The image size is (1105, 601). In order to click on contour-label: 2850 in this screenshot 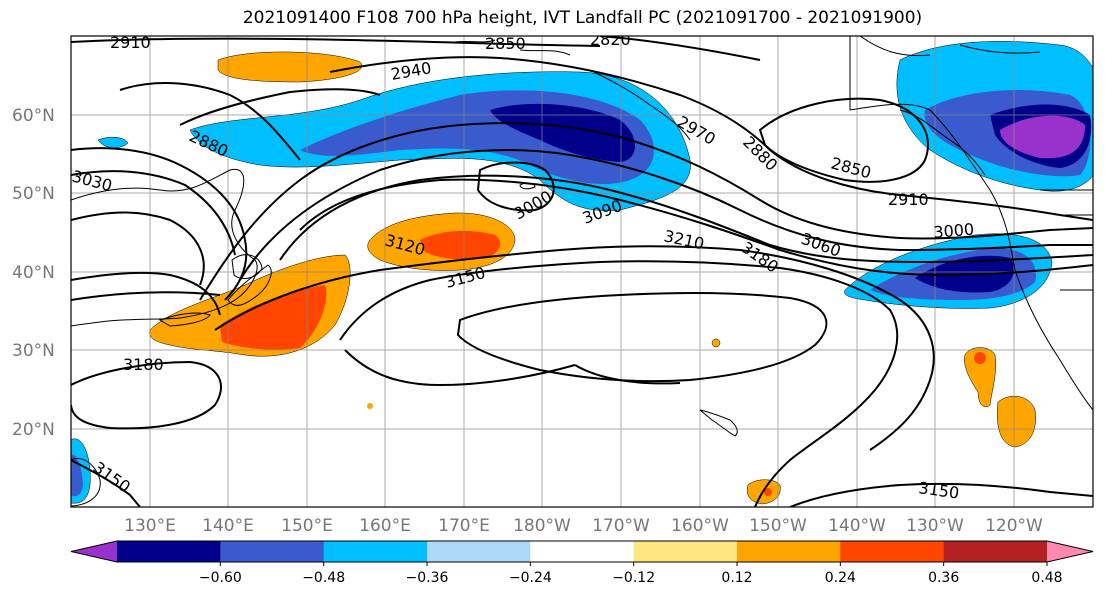, I will do `click(505, 43)`.